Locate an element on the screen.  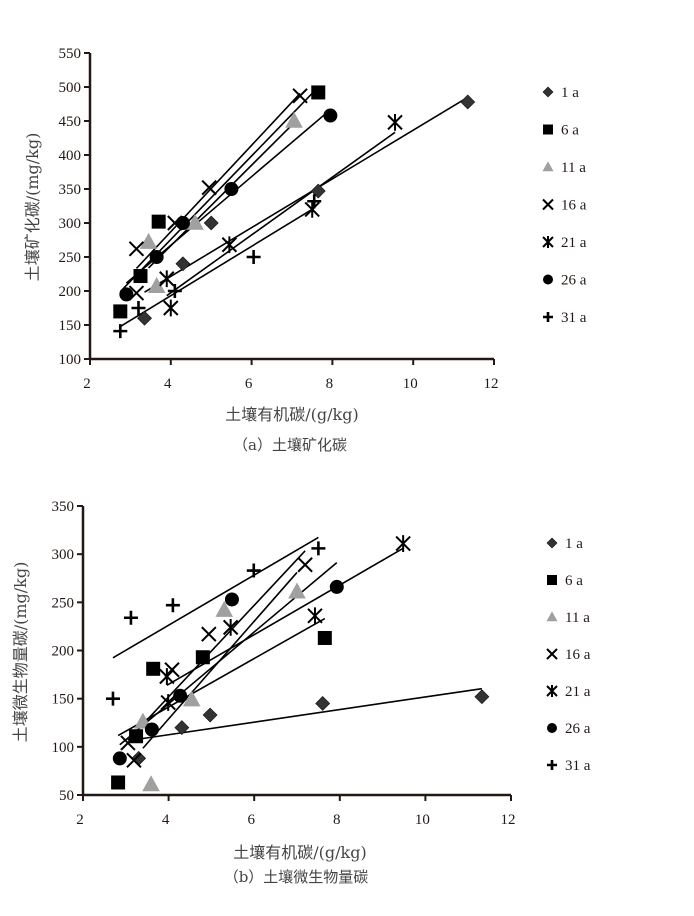
chart-b-trendlines is located at coordinates (297, 642).